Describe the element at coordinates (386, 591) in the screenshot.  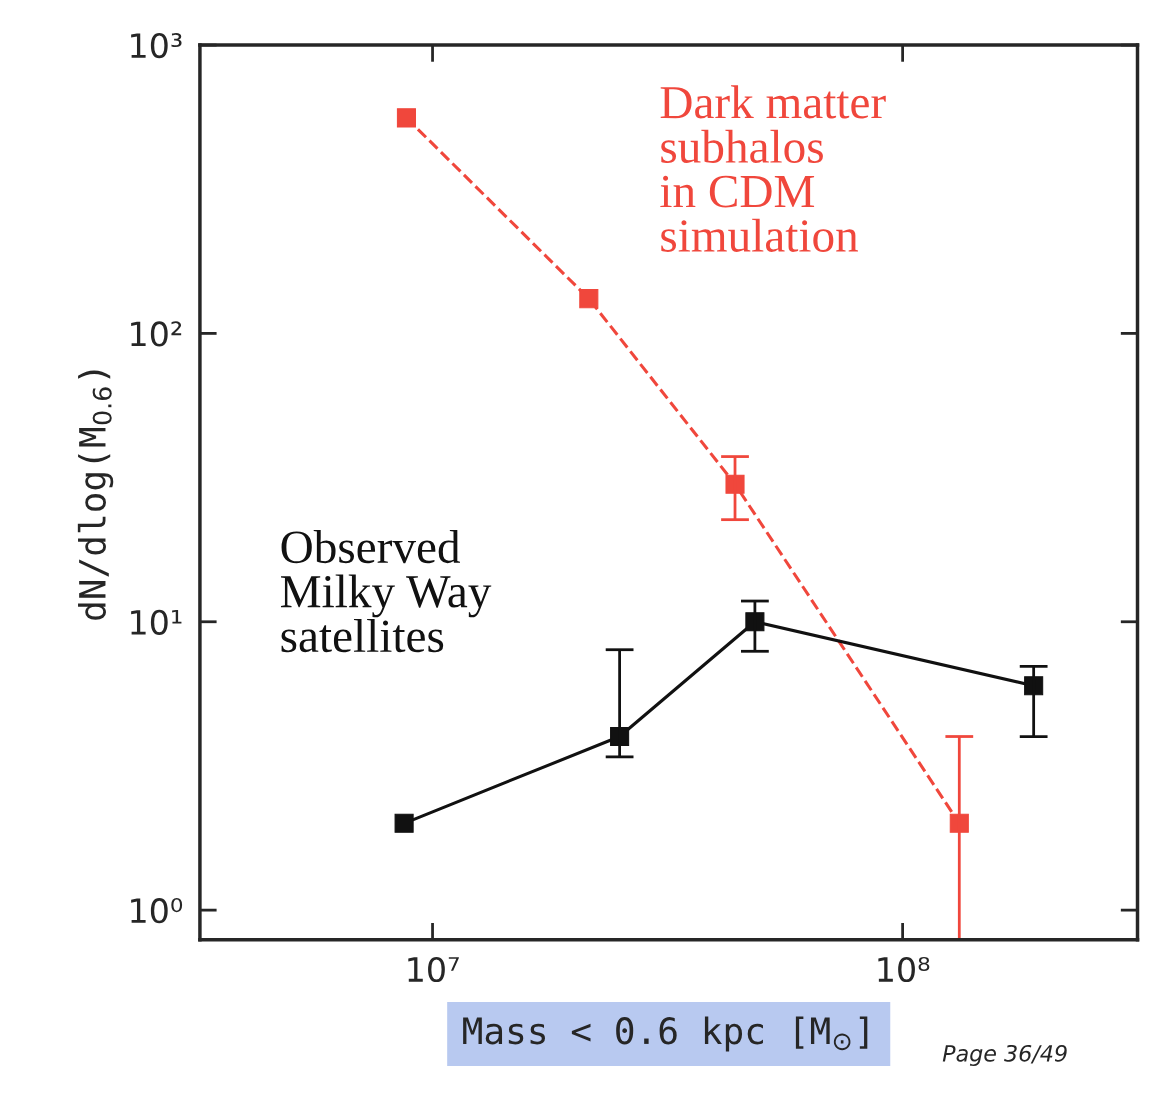
I see `text: Observed Milky Way satellites` at that location.